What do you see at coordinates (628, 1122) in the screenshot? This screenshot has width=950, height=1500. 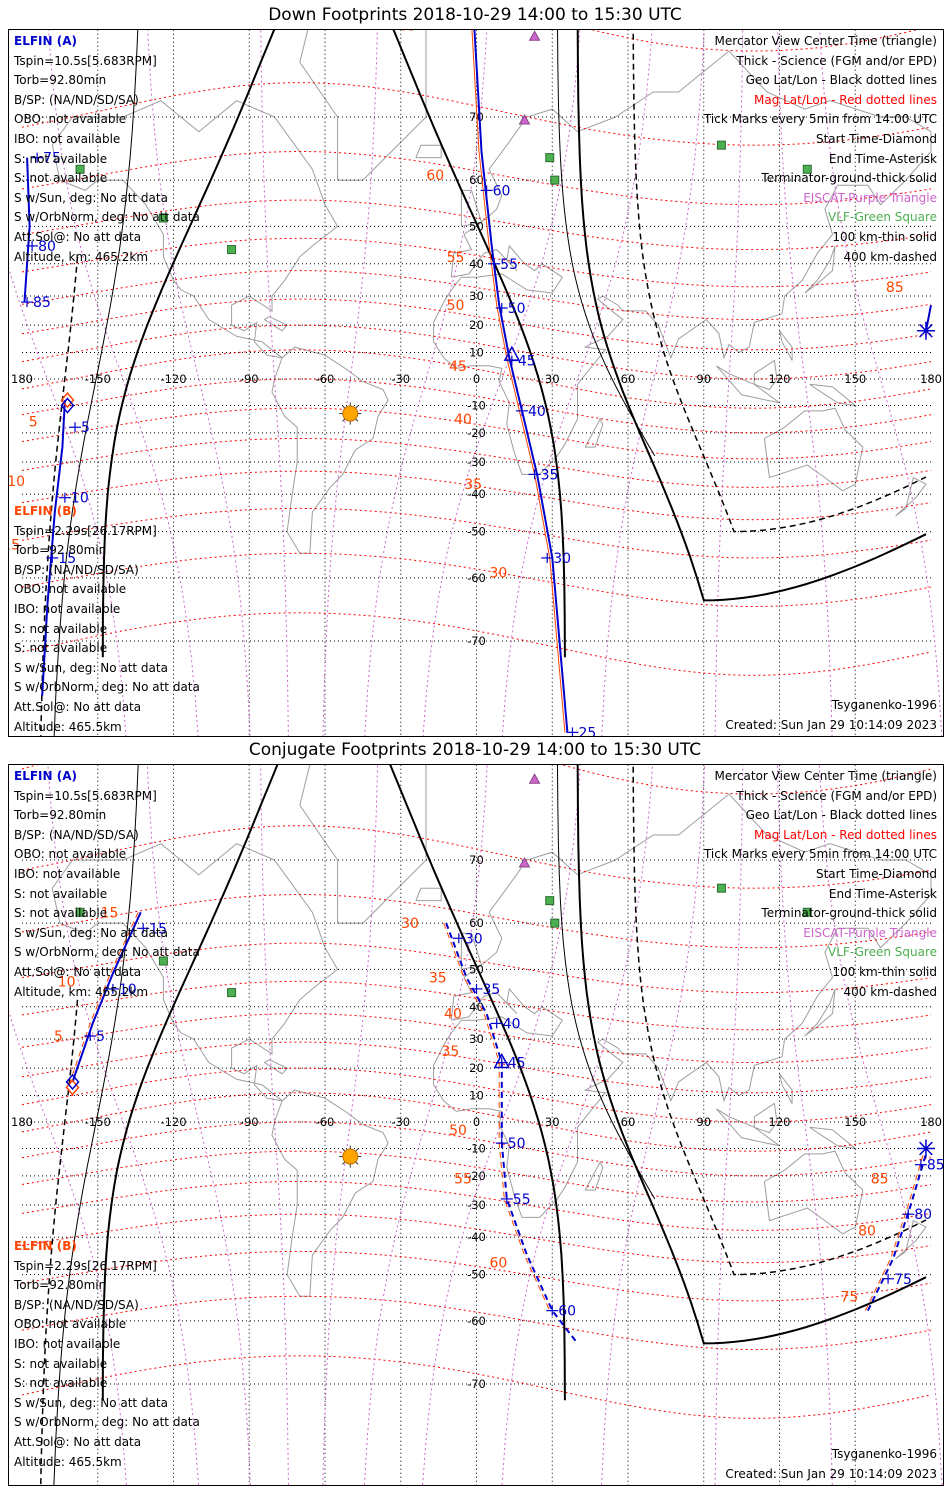 I see `lon-tick-label: 60` at bounding box center [628, 1122].